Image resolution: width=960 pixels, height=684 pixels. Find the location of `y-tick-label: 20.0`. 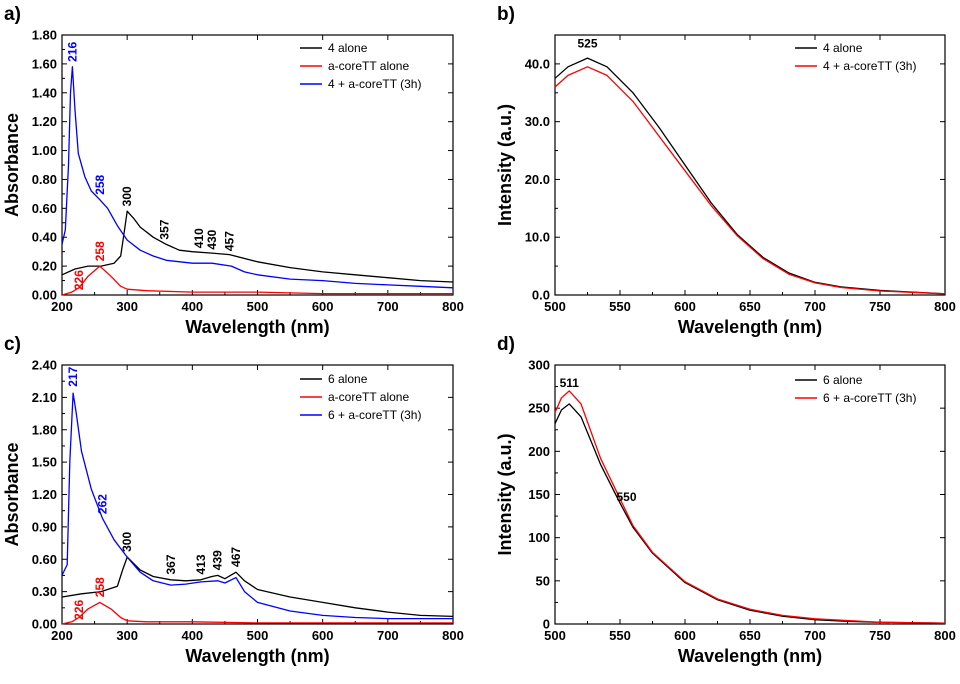

y-tick-label: 20.0 is located at coordinates (537, 179).